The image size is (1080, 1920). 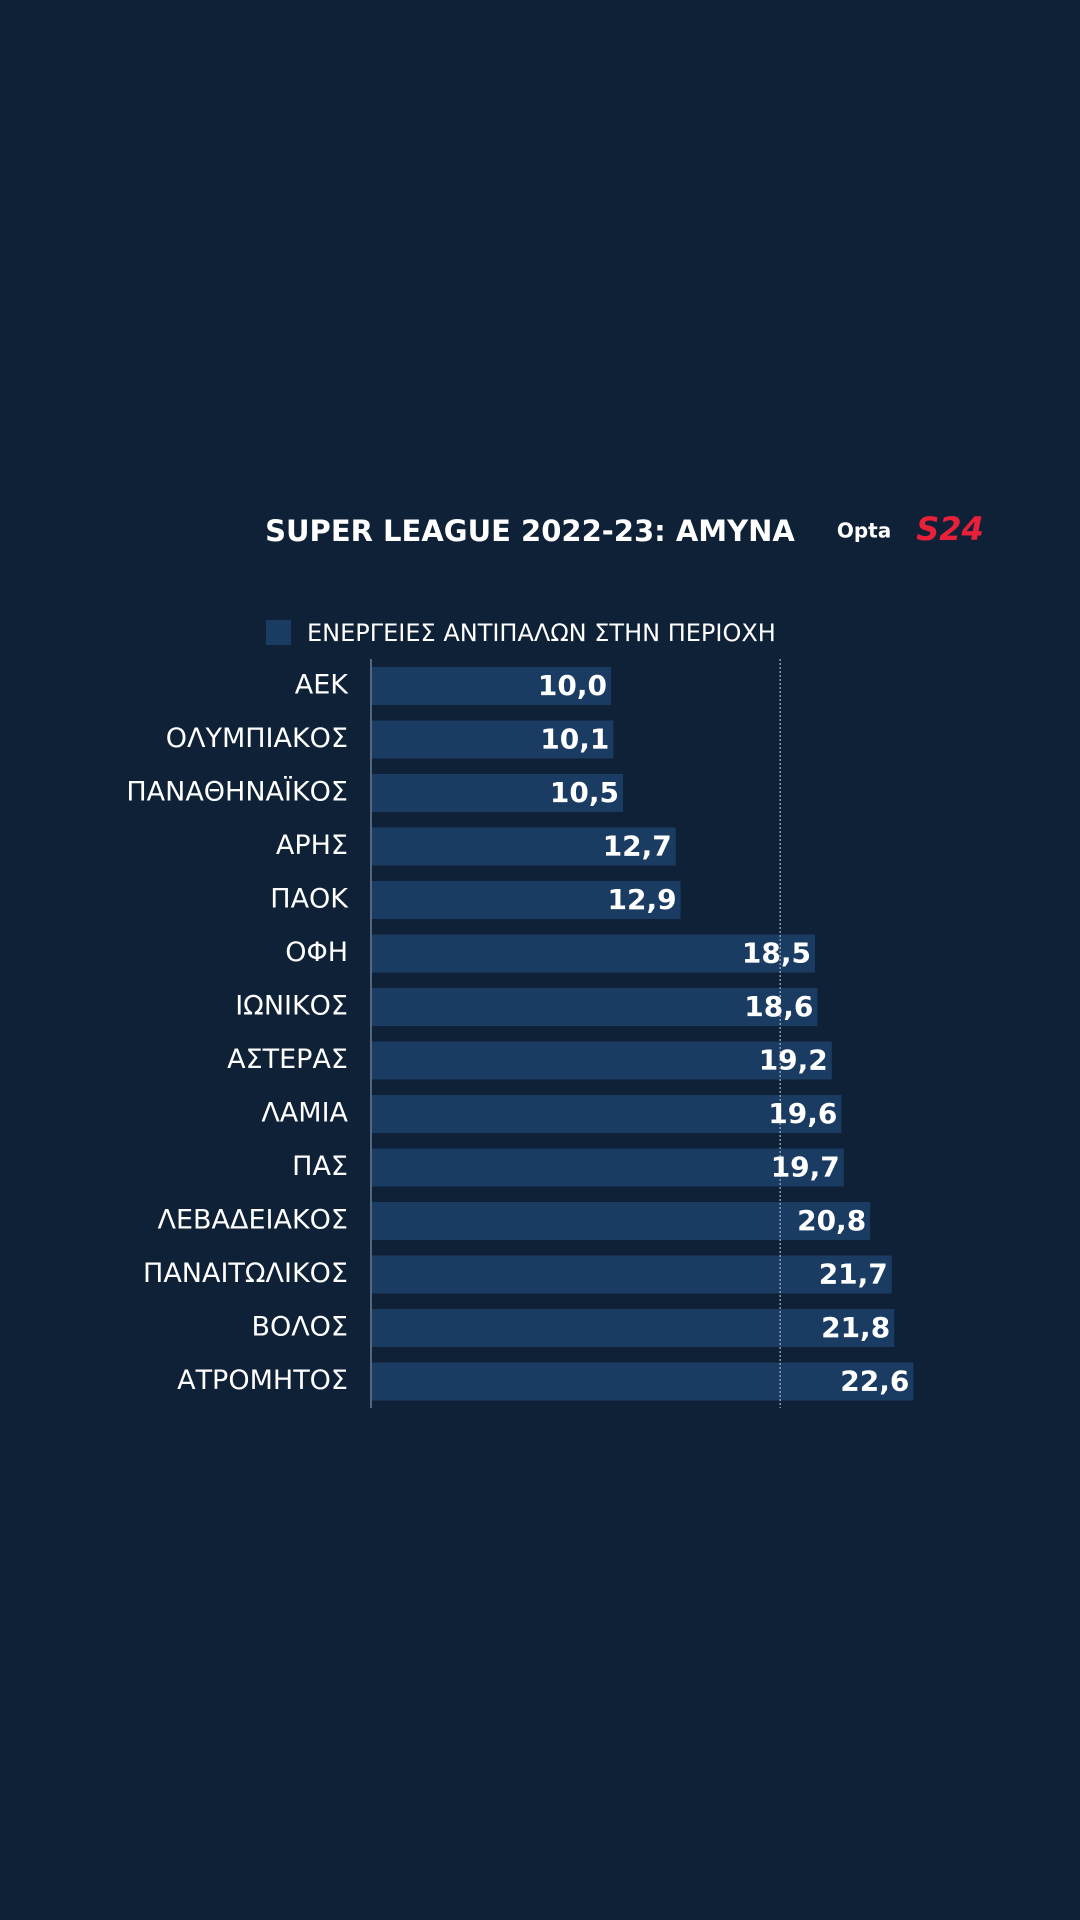 I want to click on data-label: 22,6, so click(x=874, y=1381).